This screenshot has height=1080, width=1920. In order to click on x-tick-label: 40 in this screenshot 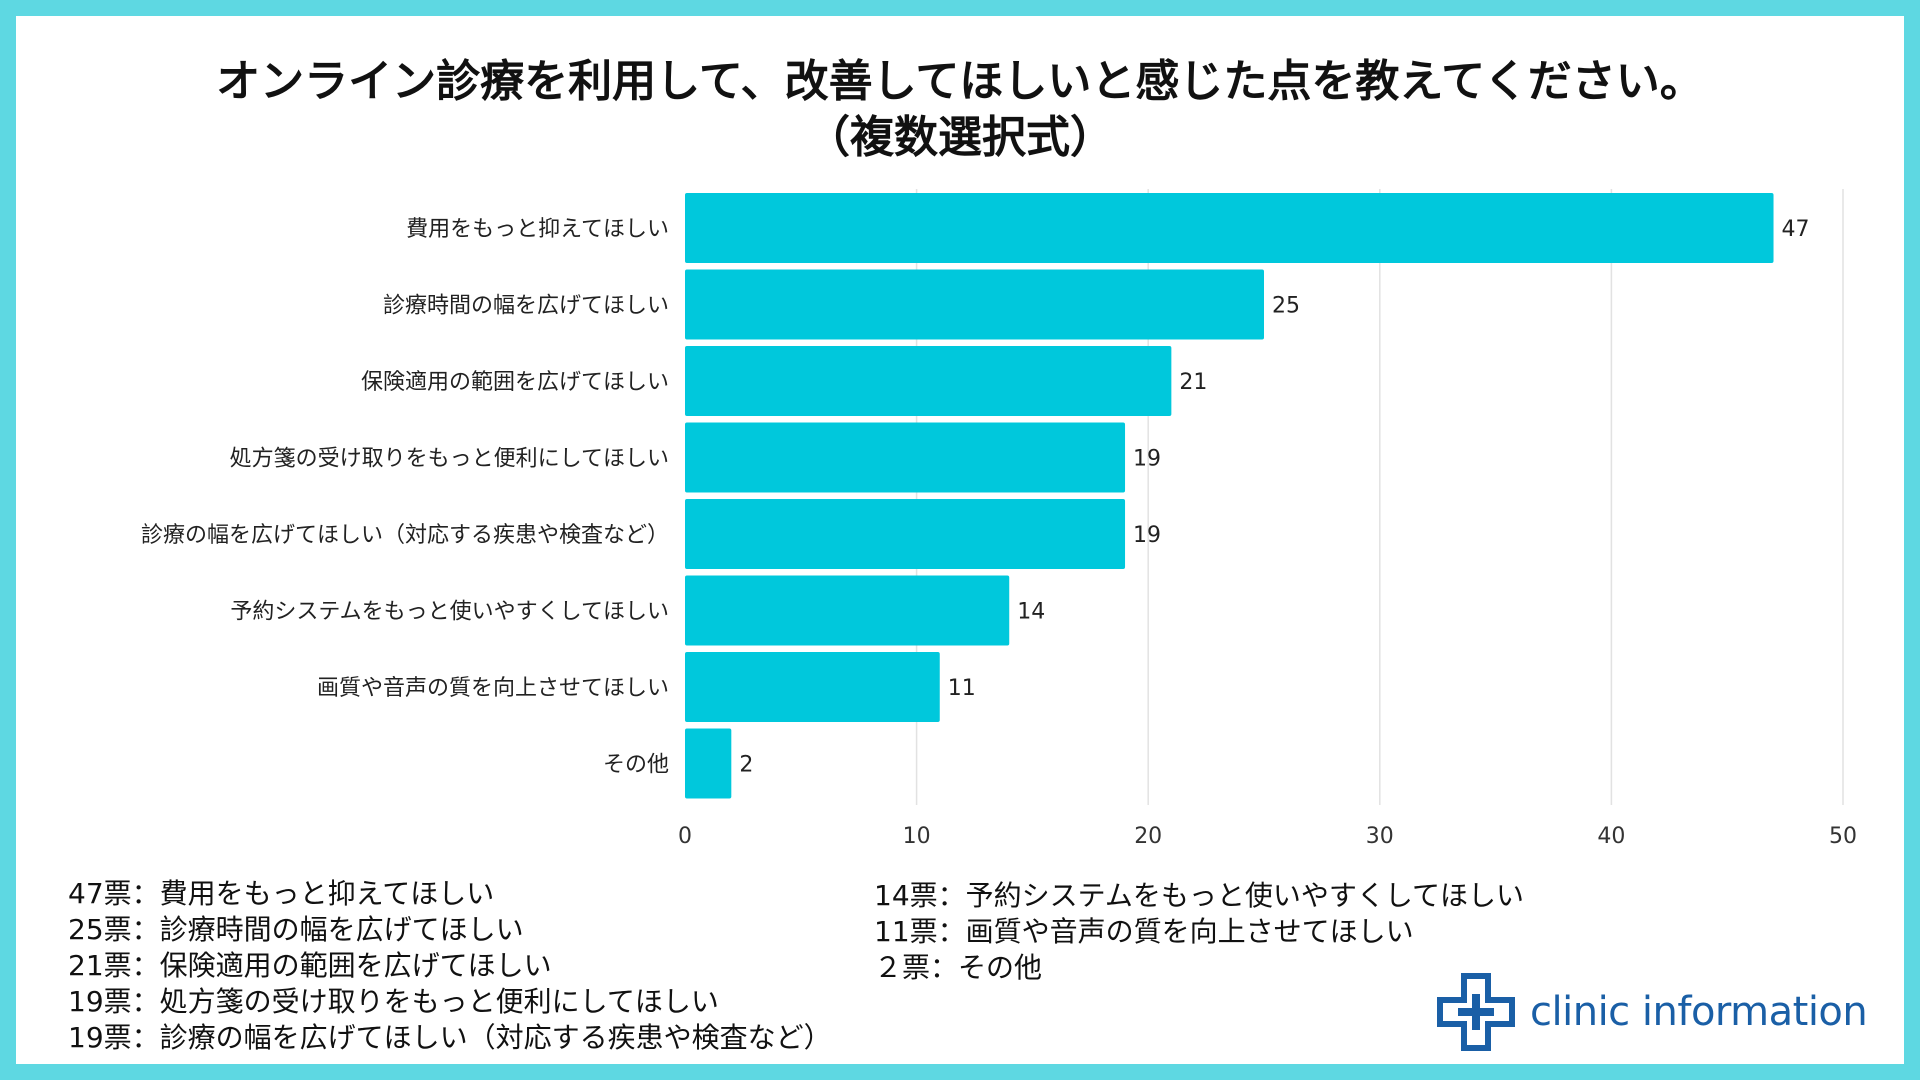, I will do `click(1611, 836)`.